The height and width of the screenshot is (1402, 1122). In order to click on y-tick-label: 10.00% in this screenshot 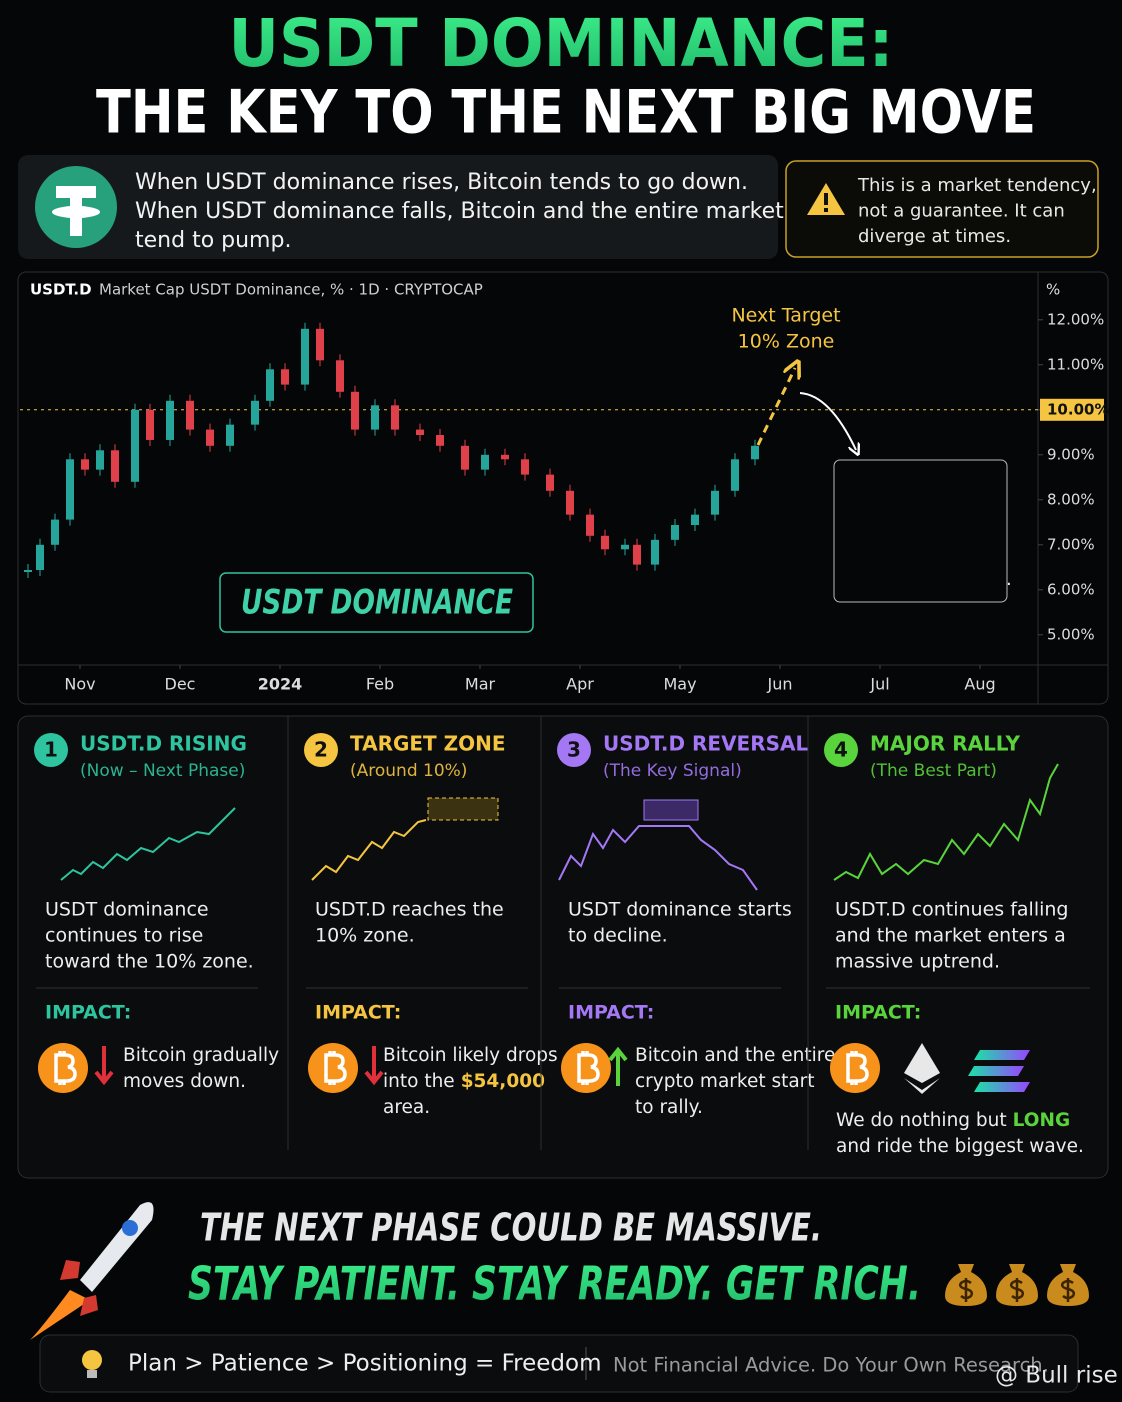, I will do `click(1078, 409)`.